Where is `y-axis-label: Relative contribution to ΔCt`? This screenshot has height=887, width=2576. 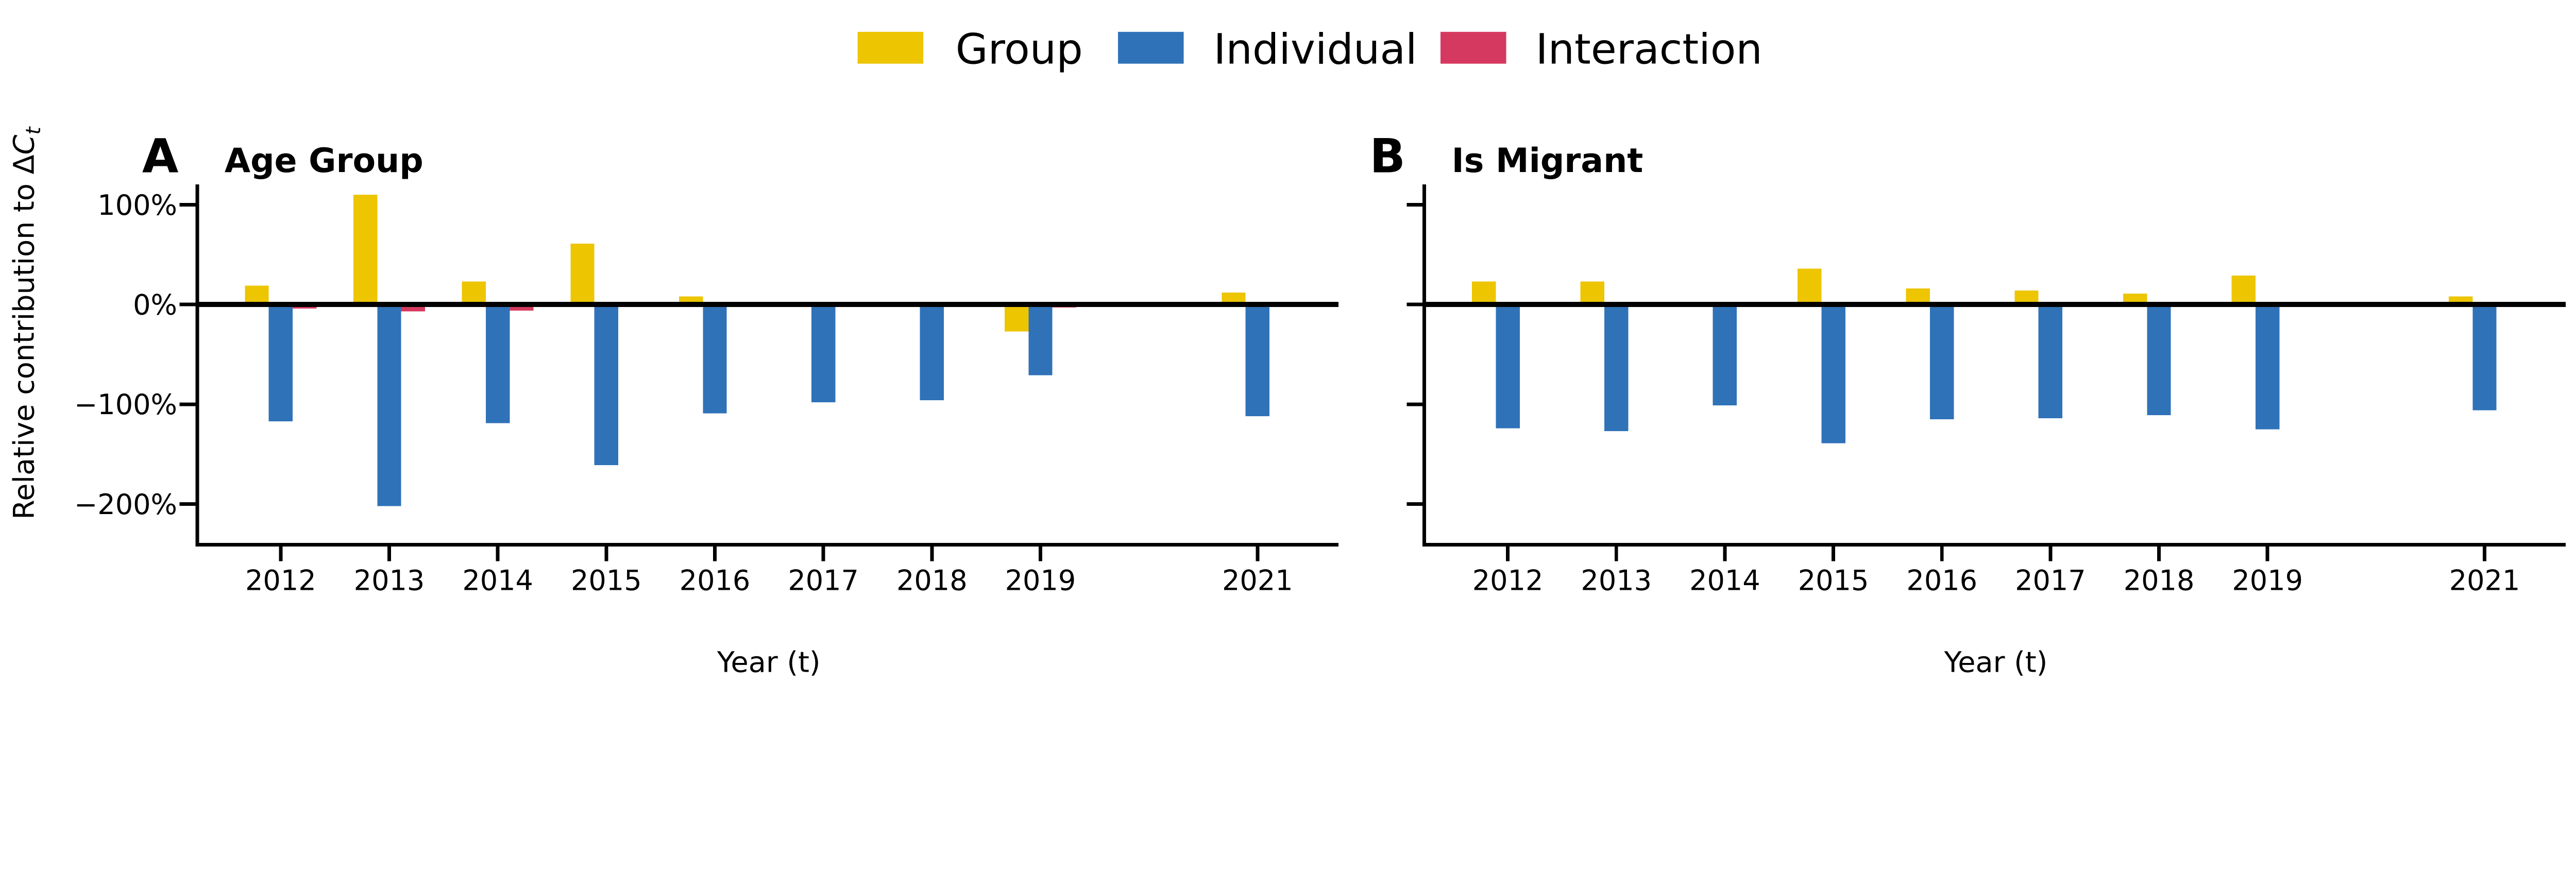 y-axis-label: Relative contribution to ΔCt is located at coordinates (26, 323).